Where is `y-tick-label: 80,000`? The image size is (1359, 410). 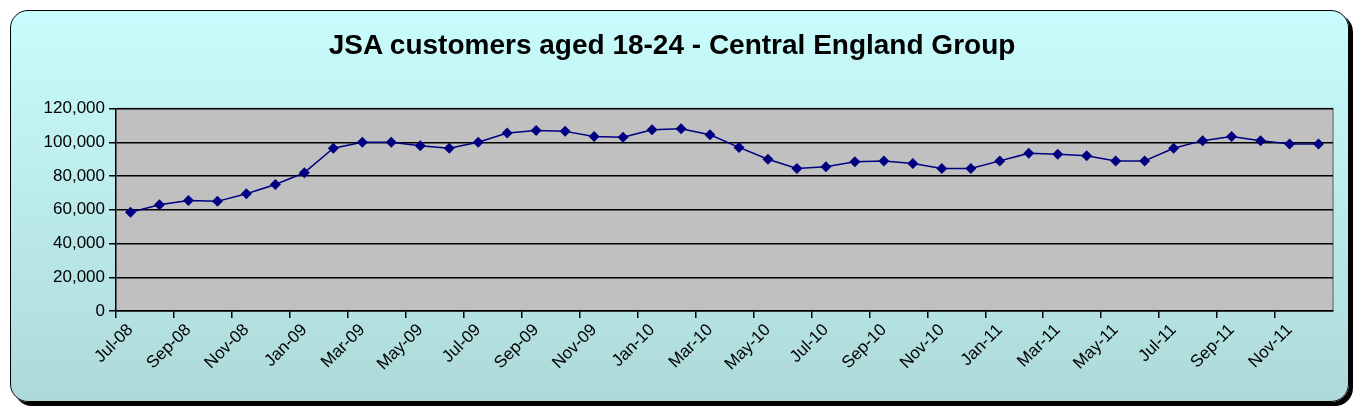
y-tick-label: 80,000 is located at coordinates (79, 175).